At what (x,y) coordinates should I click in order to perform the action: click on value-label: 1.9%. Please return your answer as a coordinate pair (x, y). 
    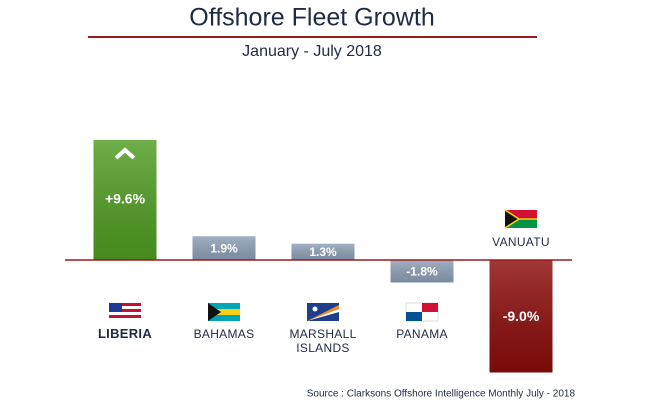
    Looking at the image, I should click on (224, 248).